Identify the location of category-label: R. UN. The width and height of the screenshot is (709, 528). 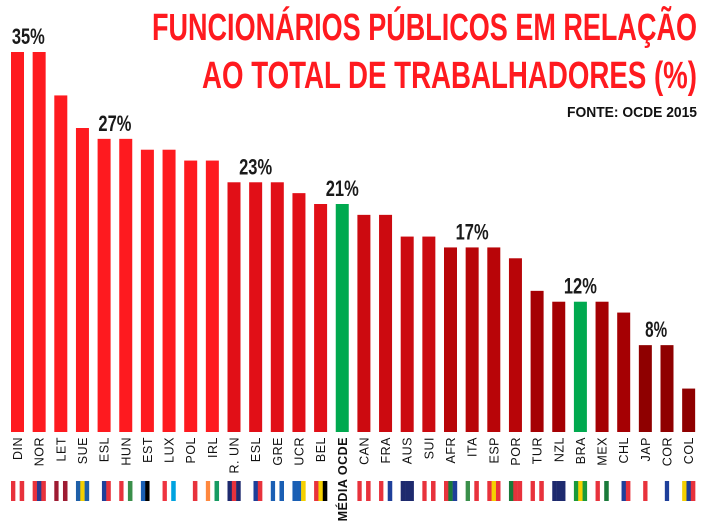
(235, 455).